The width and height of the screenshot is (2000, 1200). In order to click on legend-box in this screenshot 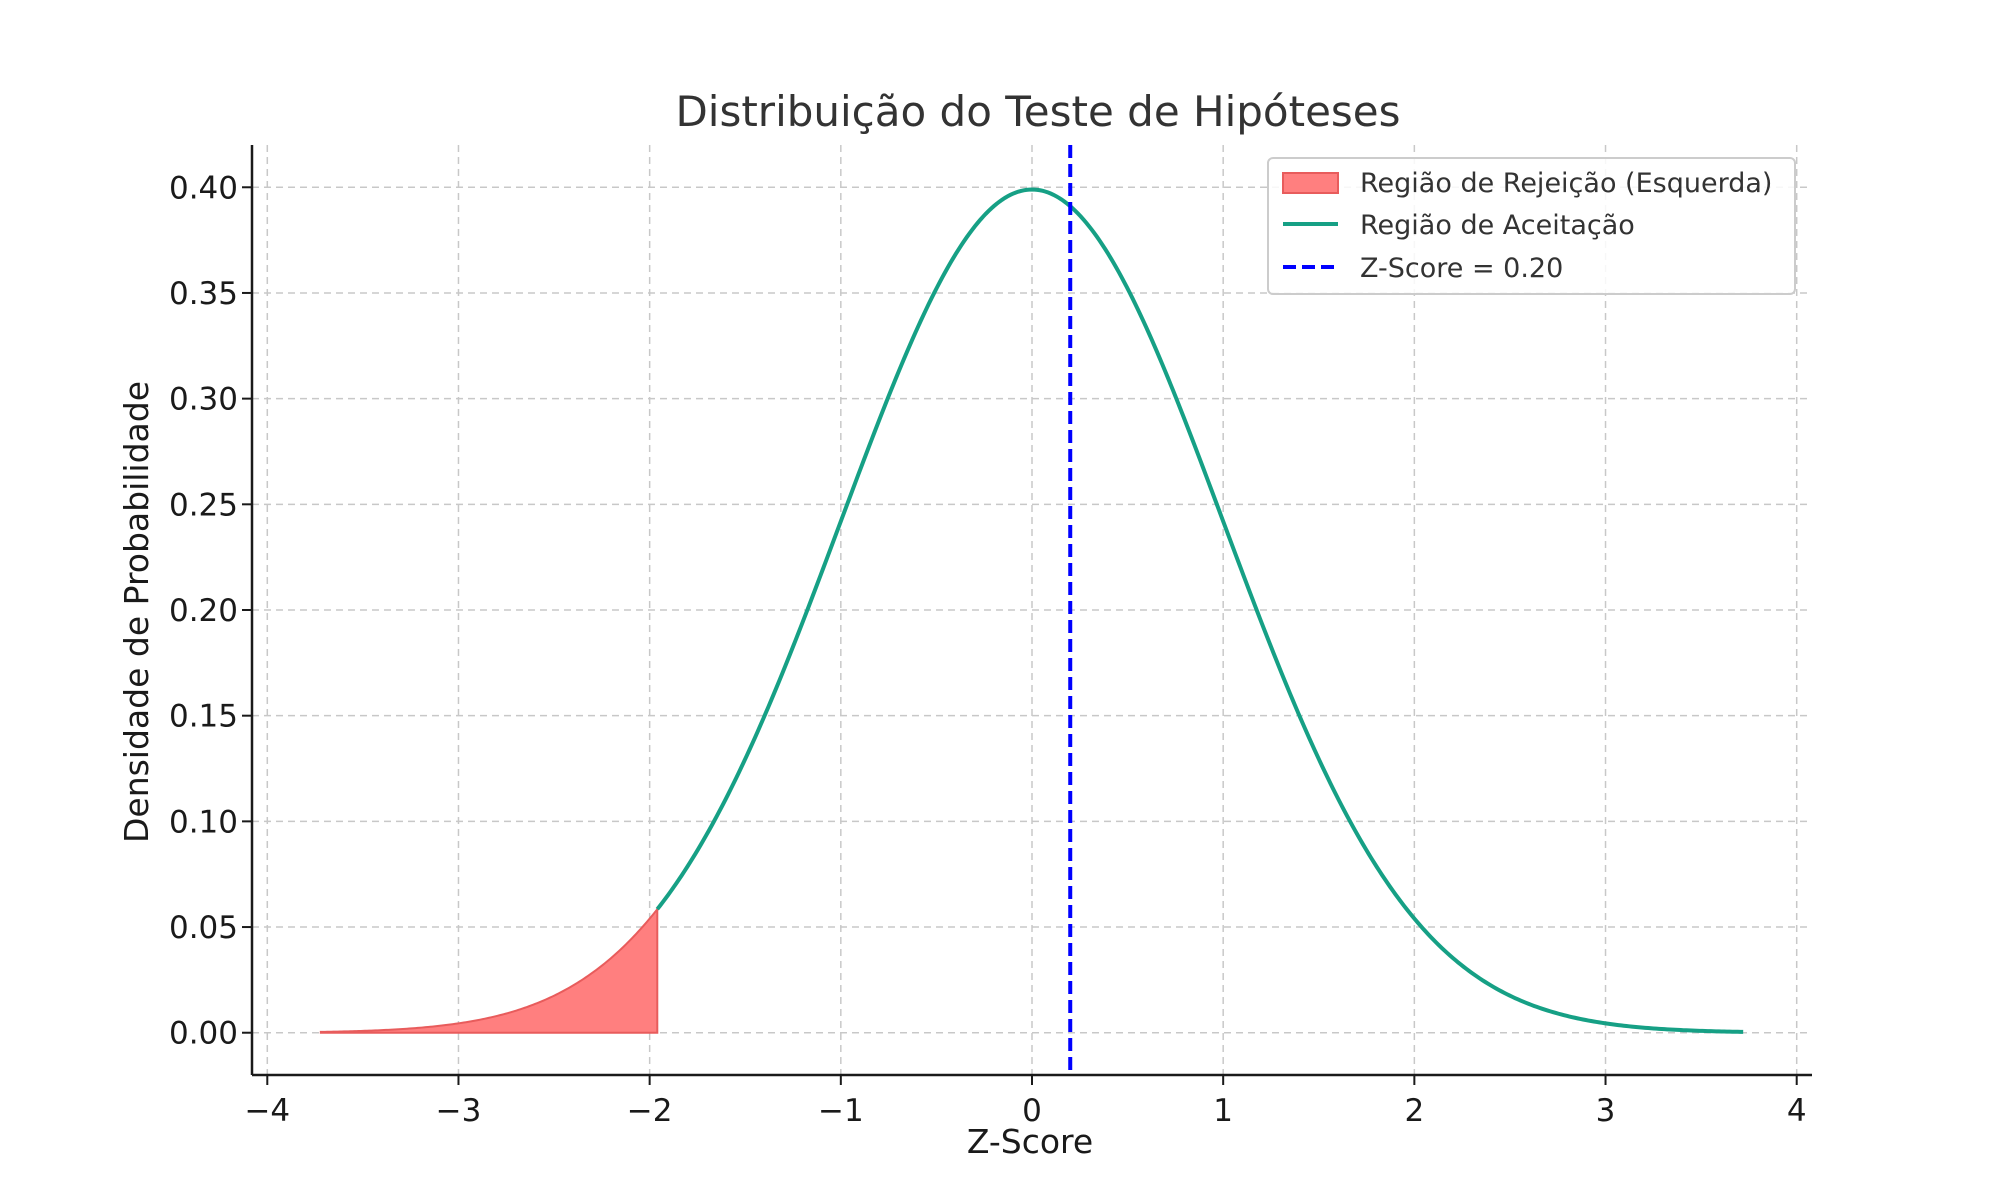, I will do `click(1531, 226)`.